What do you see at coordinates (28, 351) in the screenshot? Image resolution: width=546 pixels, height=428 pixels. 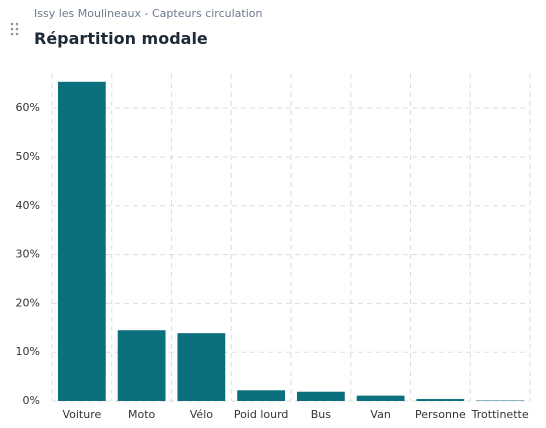 I see `y-tick-label: 10%` at bounding box center [28, 351].